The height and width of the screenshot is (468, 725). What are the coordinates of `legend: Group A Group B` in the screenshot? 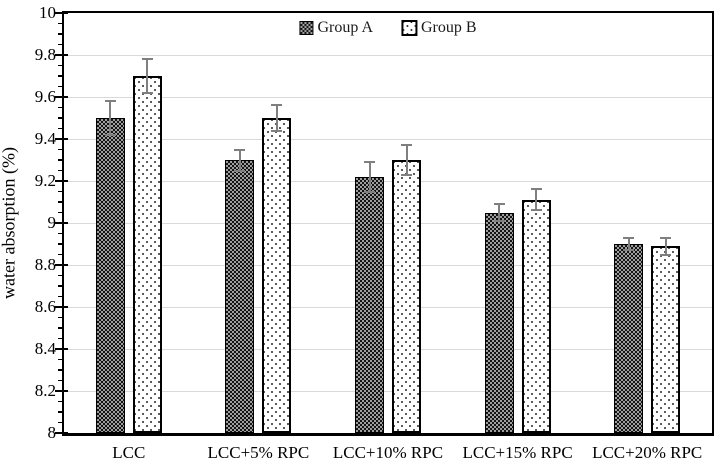 It's located at (388, 28).